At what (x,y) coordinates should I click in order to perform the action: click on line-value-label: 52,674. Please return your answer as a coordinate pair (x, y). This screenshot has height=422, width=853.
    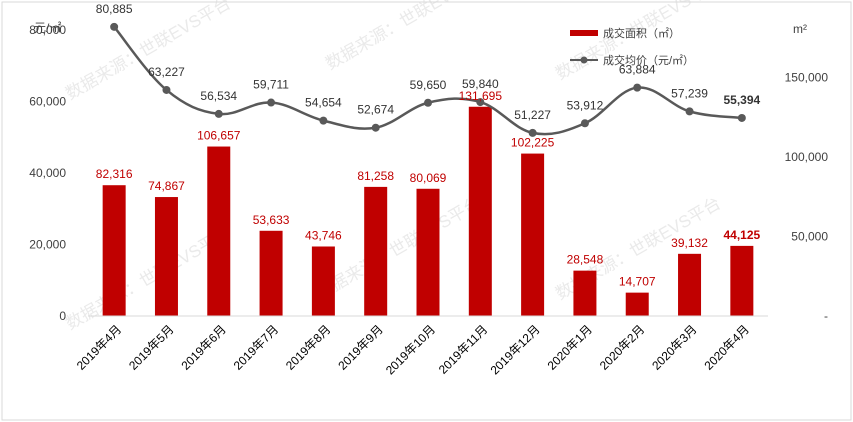
    Looking at the image, I should click on (375, 110).